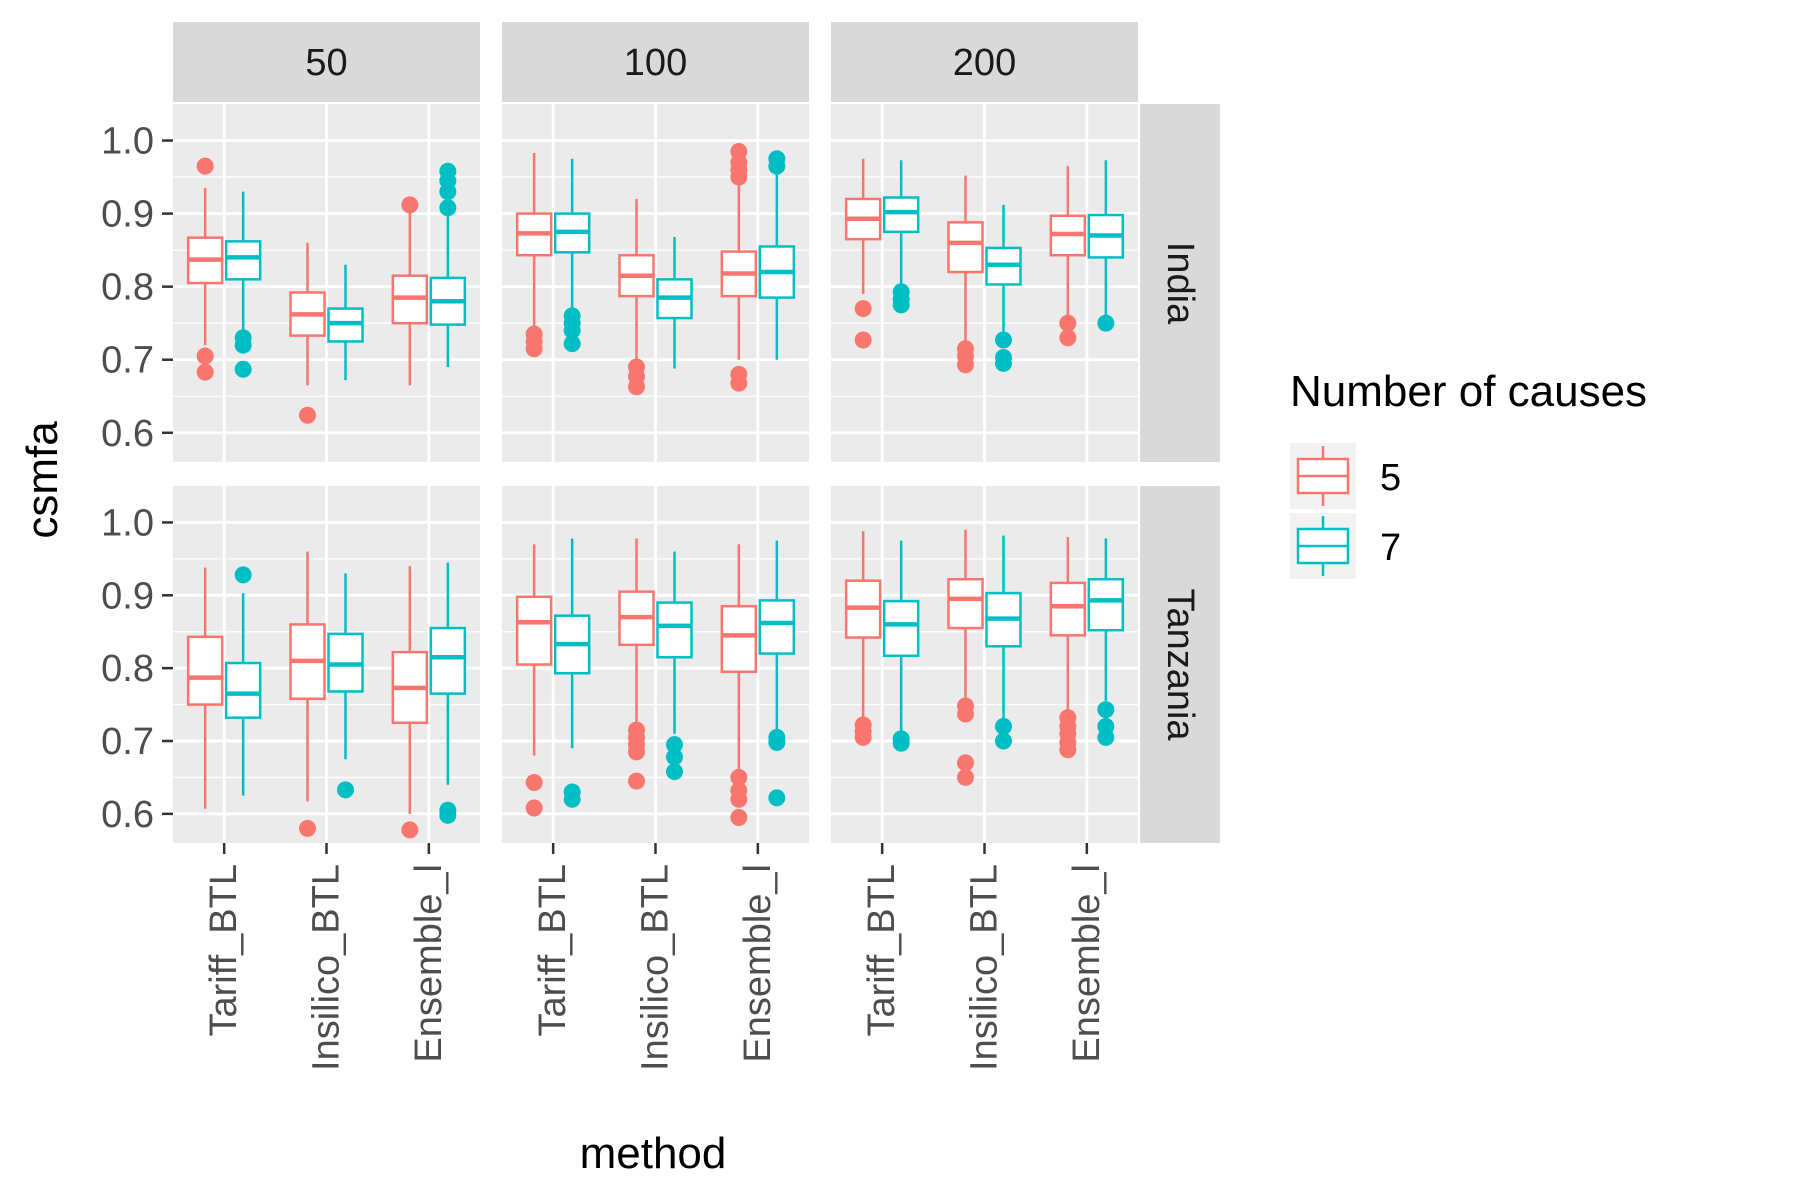  Describe the element at coordinates (1345, 546) in the screenshot. I see `legend-entry-7: 7` at that location.